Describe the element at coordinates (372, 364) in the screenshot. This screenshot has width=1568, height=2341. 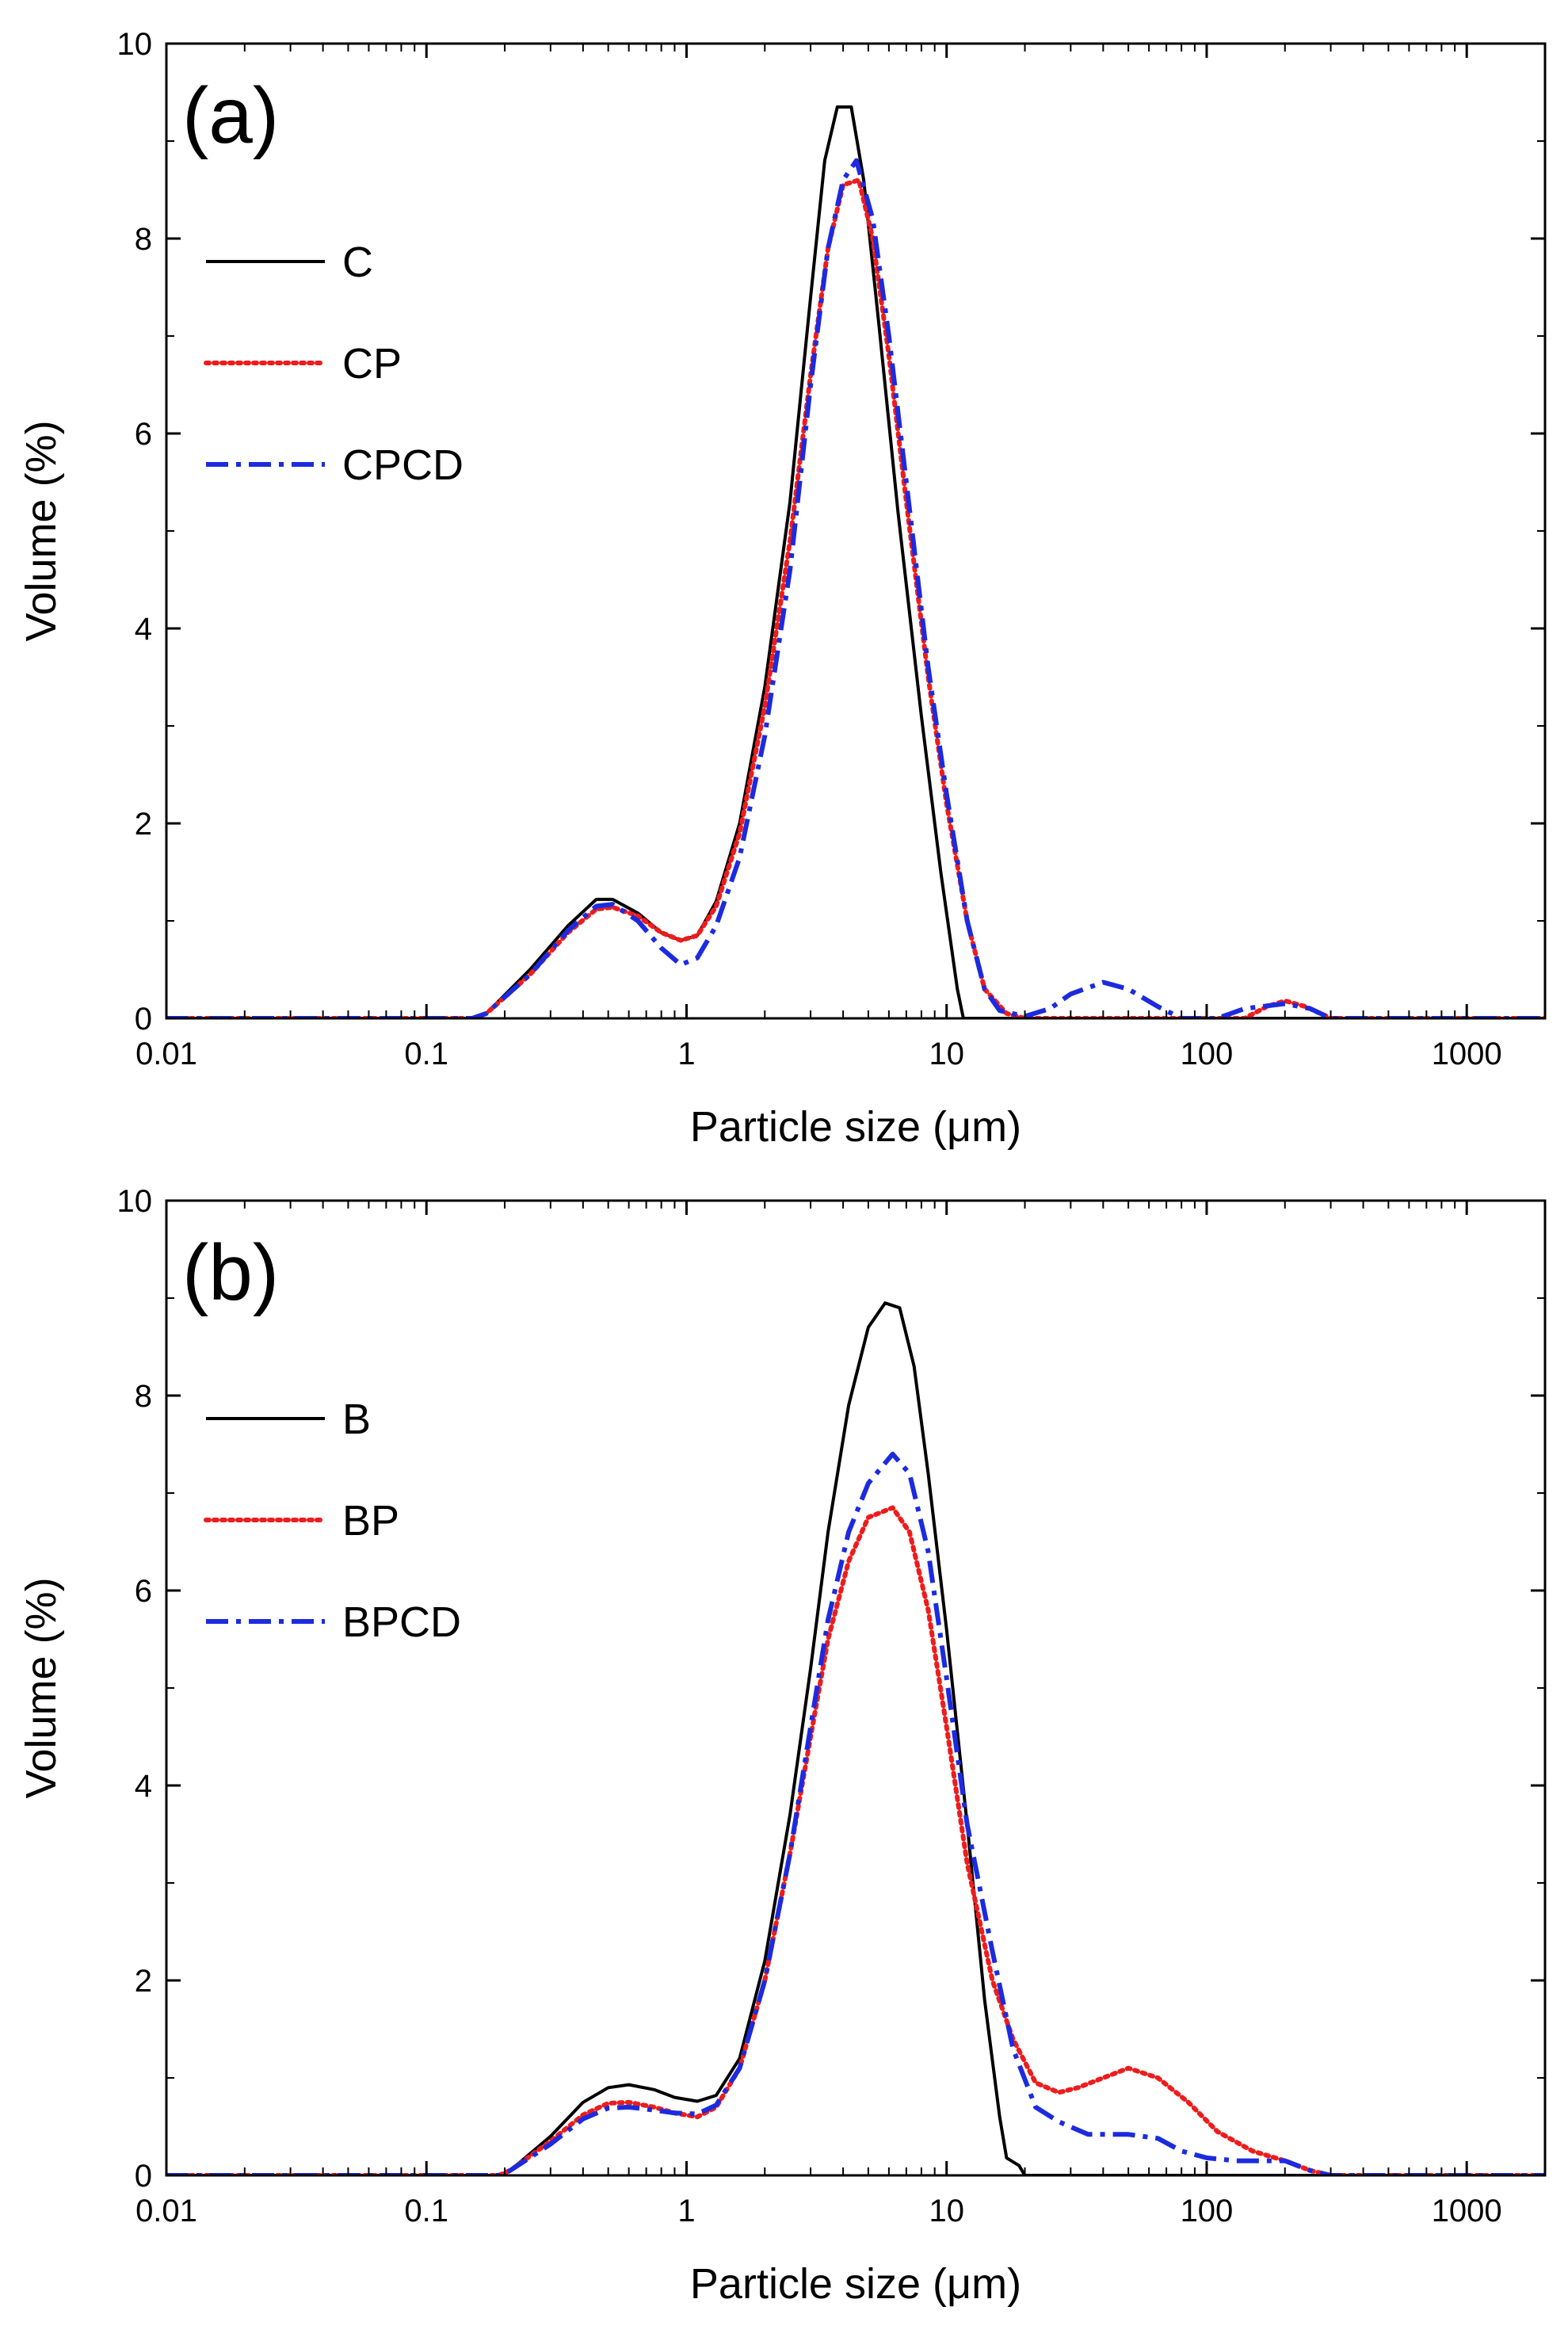
I see `legend-label-cp: CP` at that location.